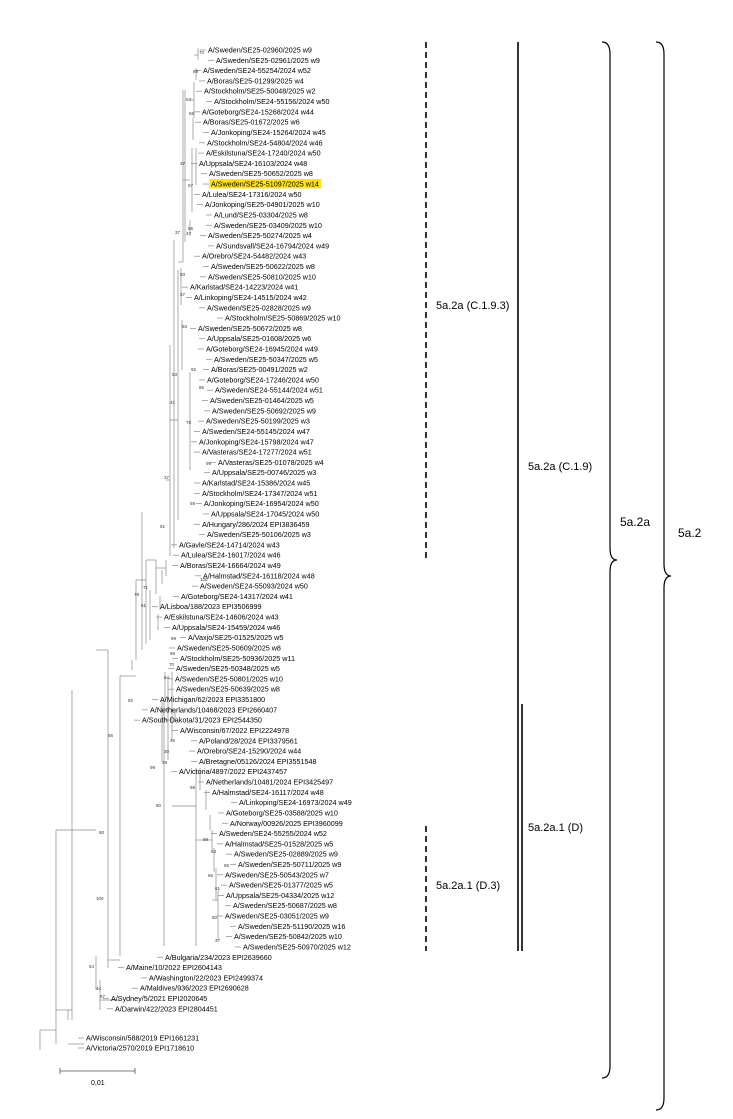  I want to click on leaf-label: A/Stockholm/SE25-50936/2025 w11, so click(237, 658).